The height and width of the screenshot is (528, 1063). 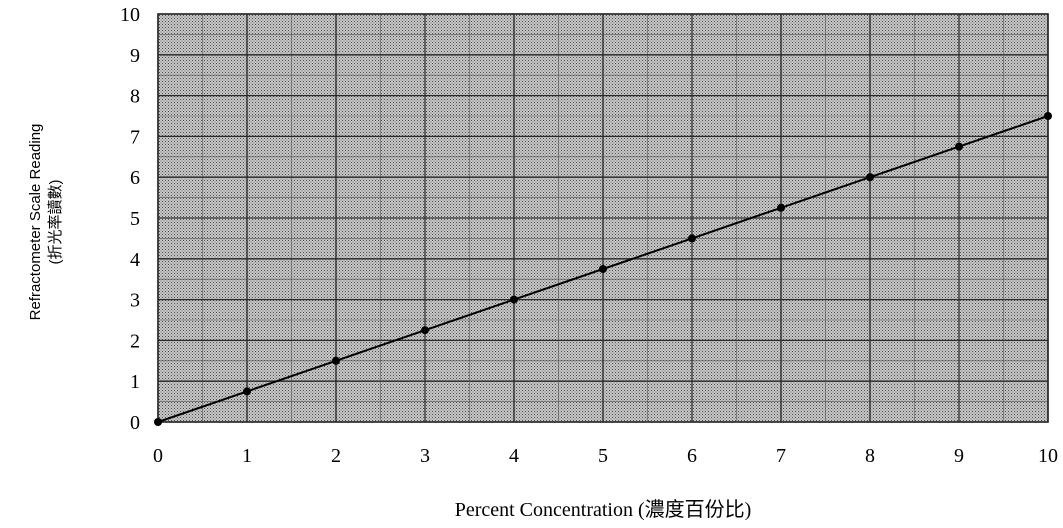 I want to click on y-tick-label: 4, so click(x=135, y=260).